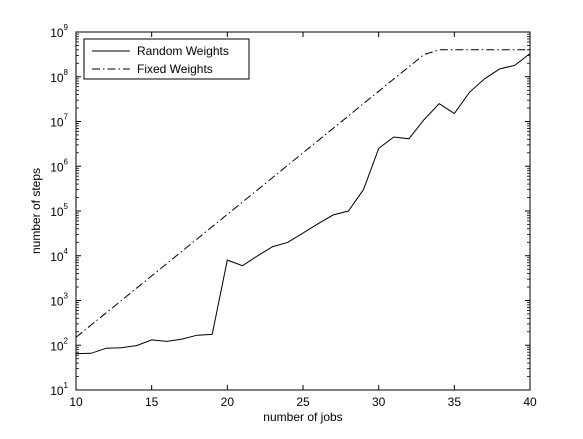 This screenshot has height=439, width=583. What do you see at coordinates (228, 402) in the screenshot?
I see `x-tick-label: 20` at bounding box center [228, 402].